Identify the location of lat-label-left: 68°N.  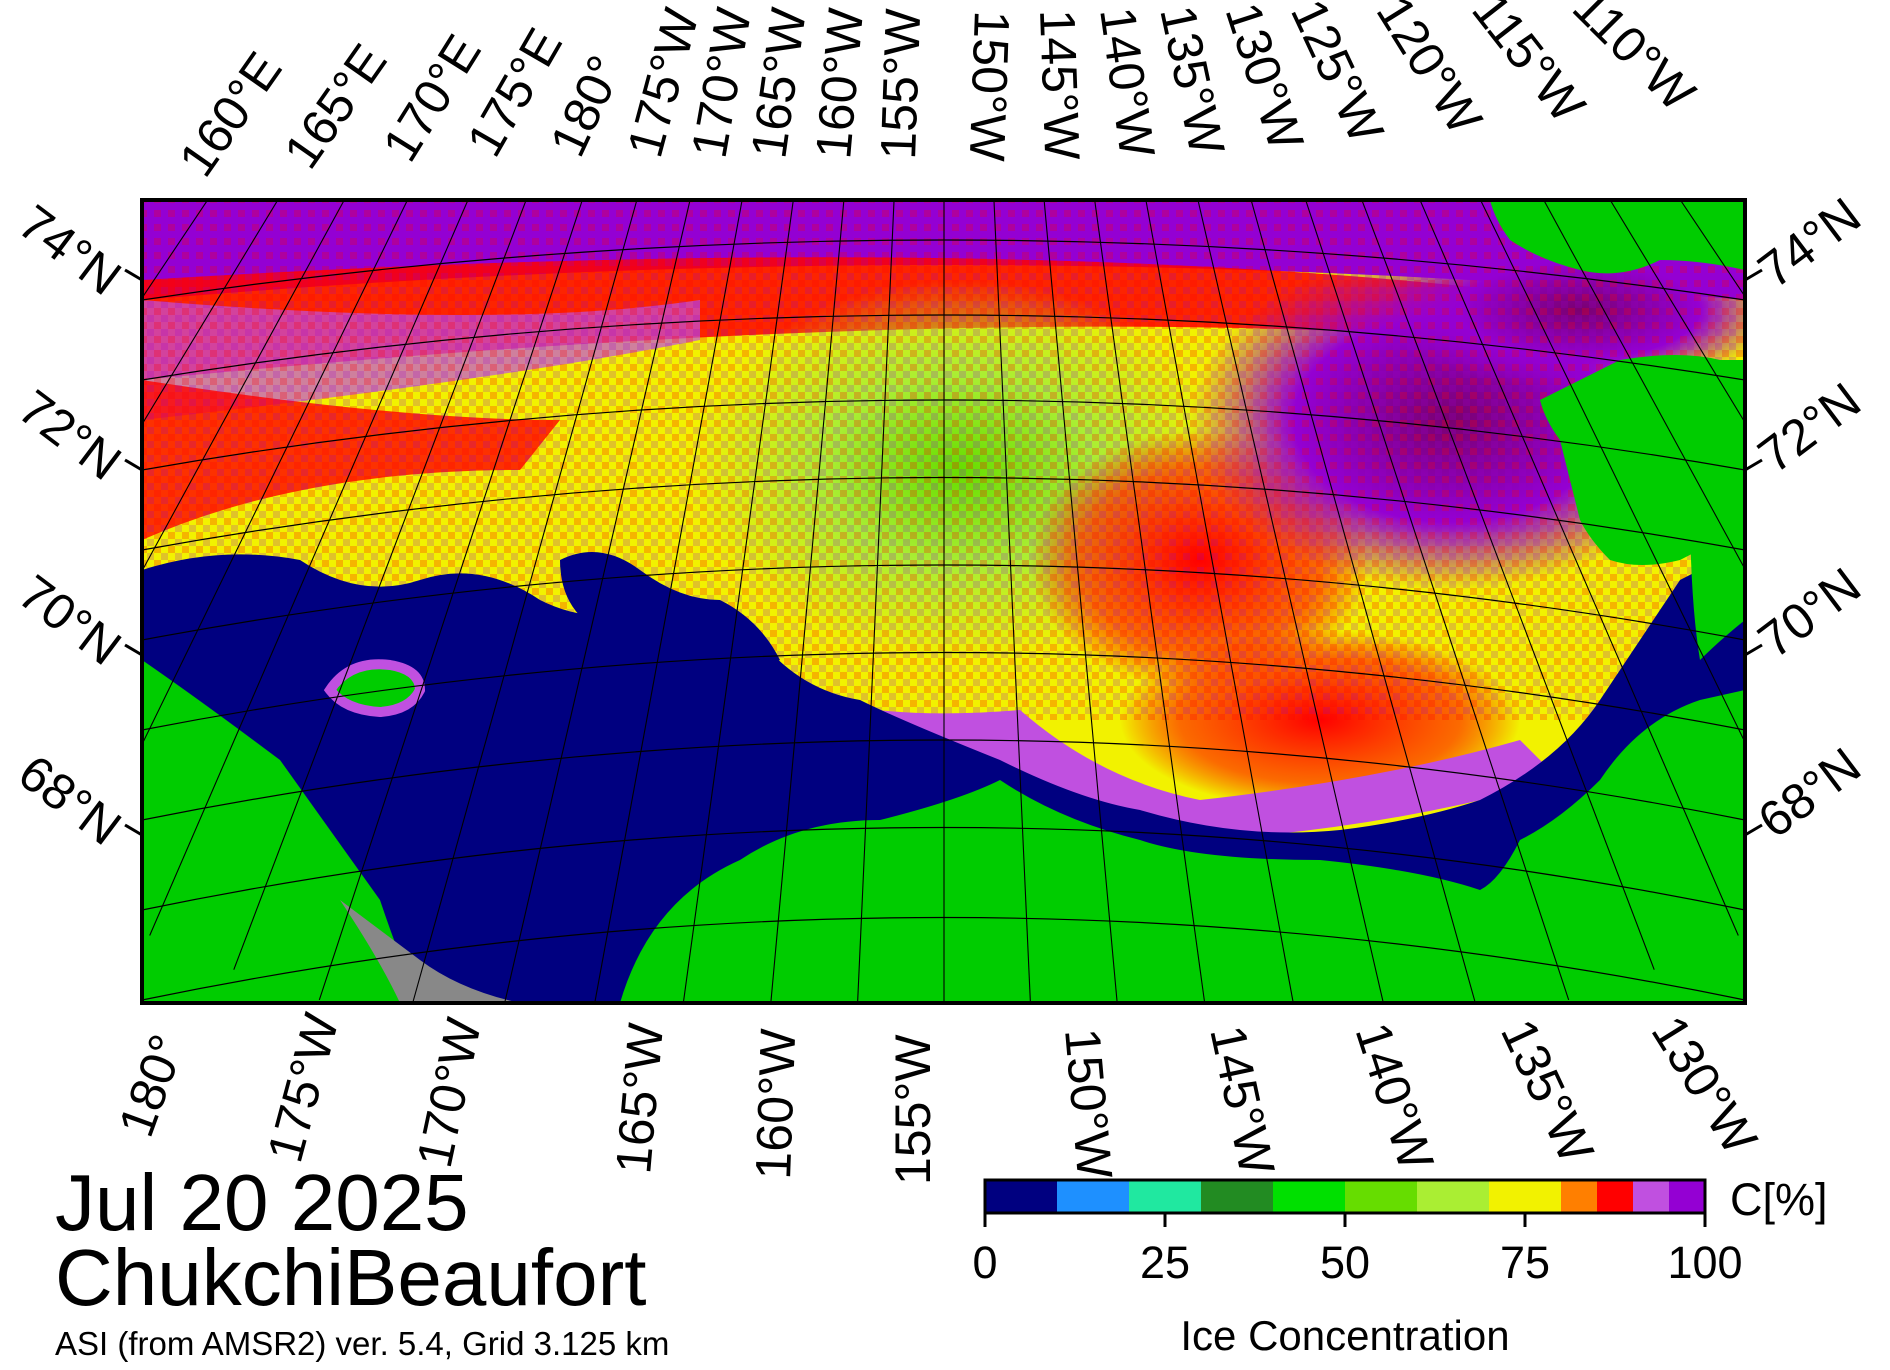
(69, 800).